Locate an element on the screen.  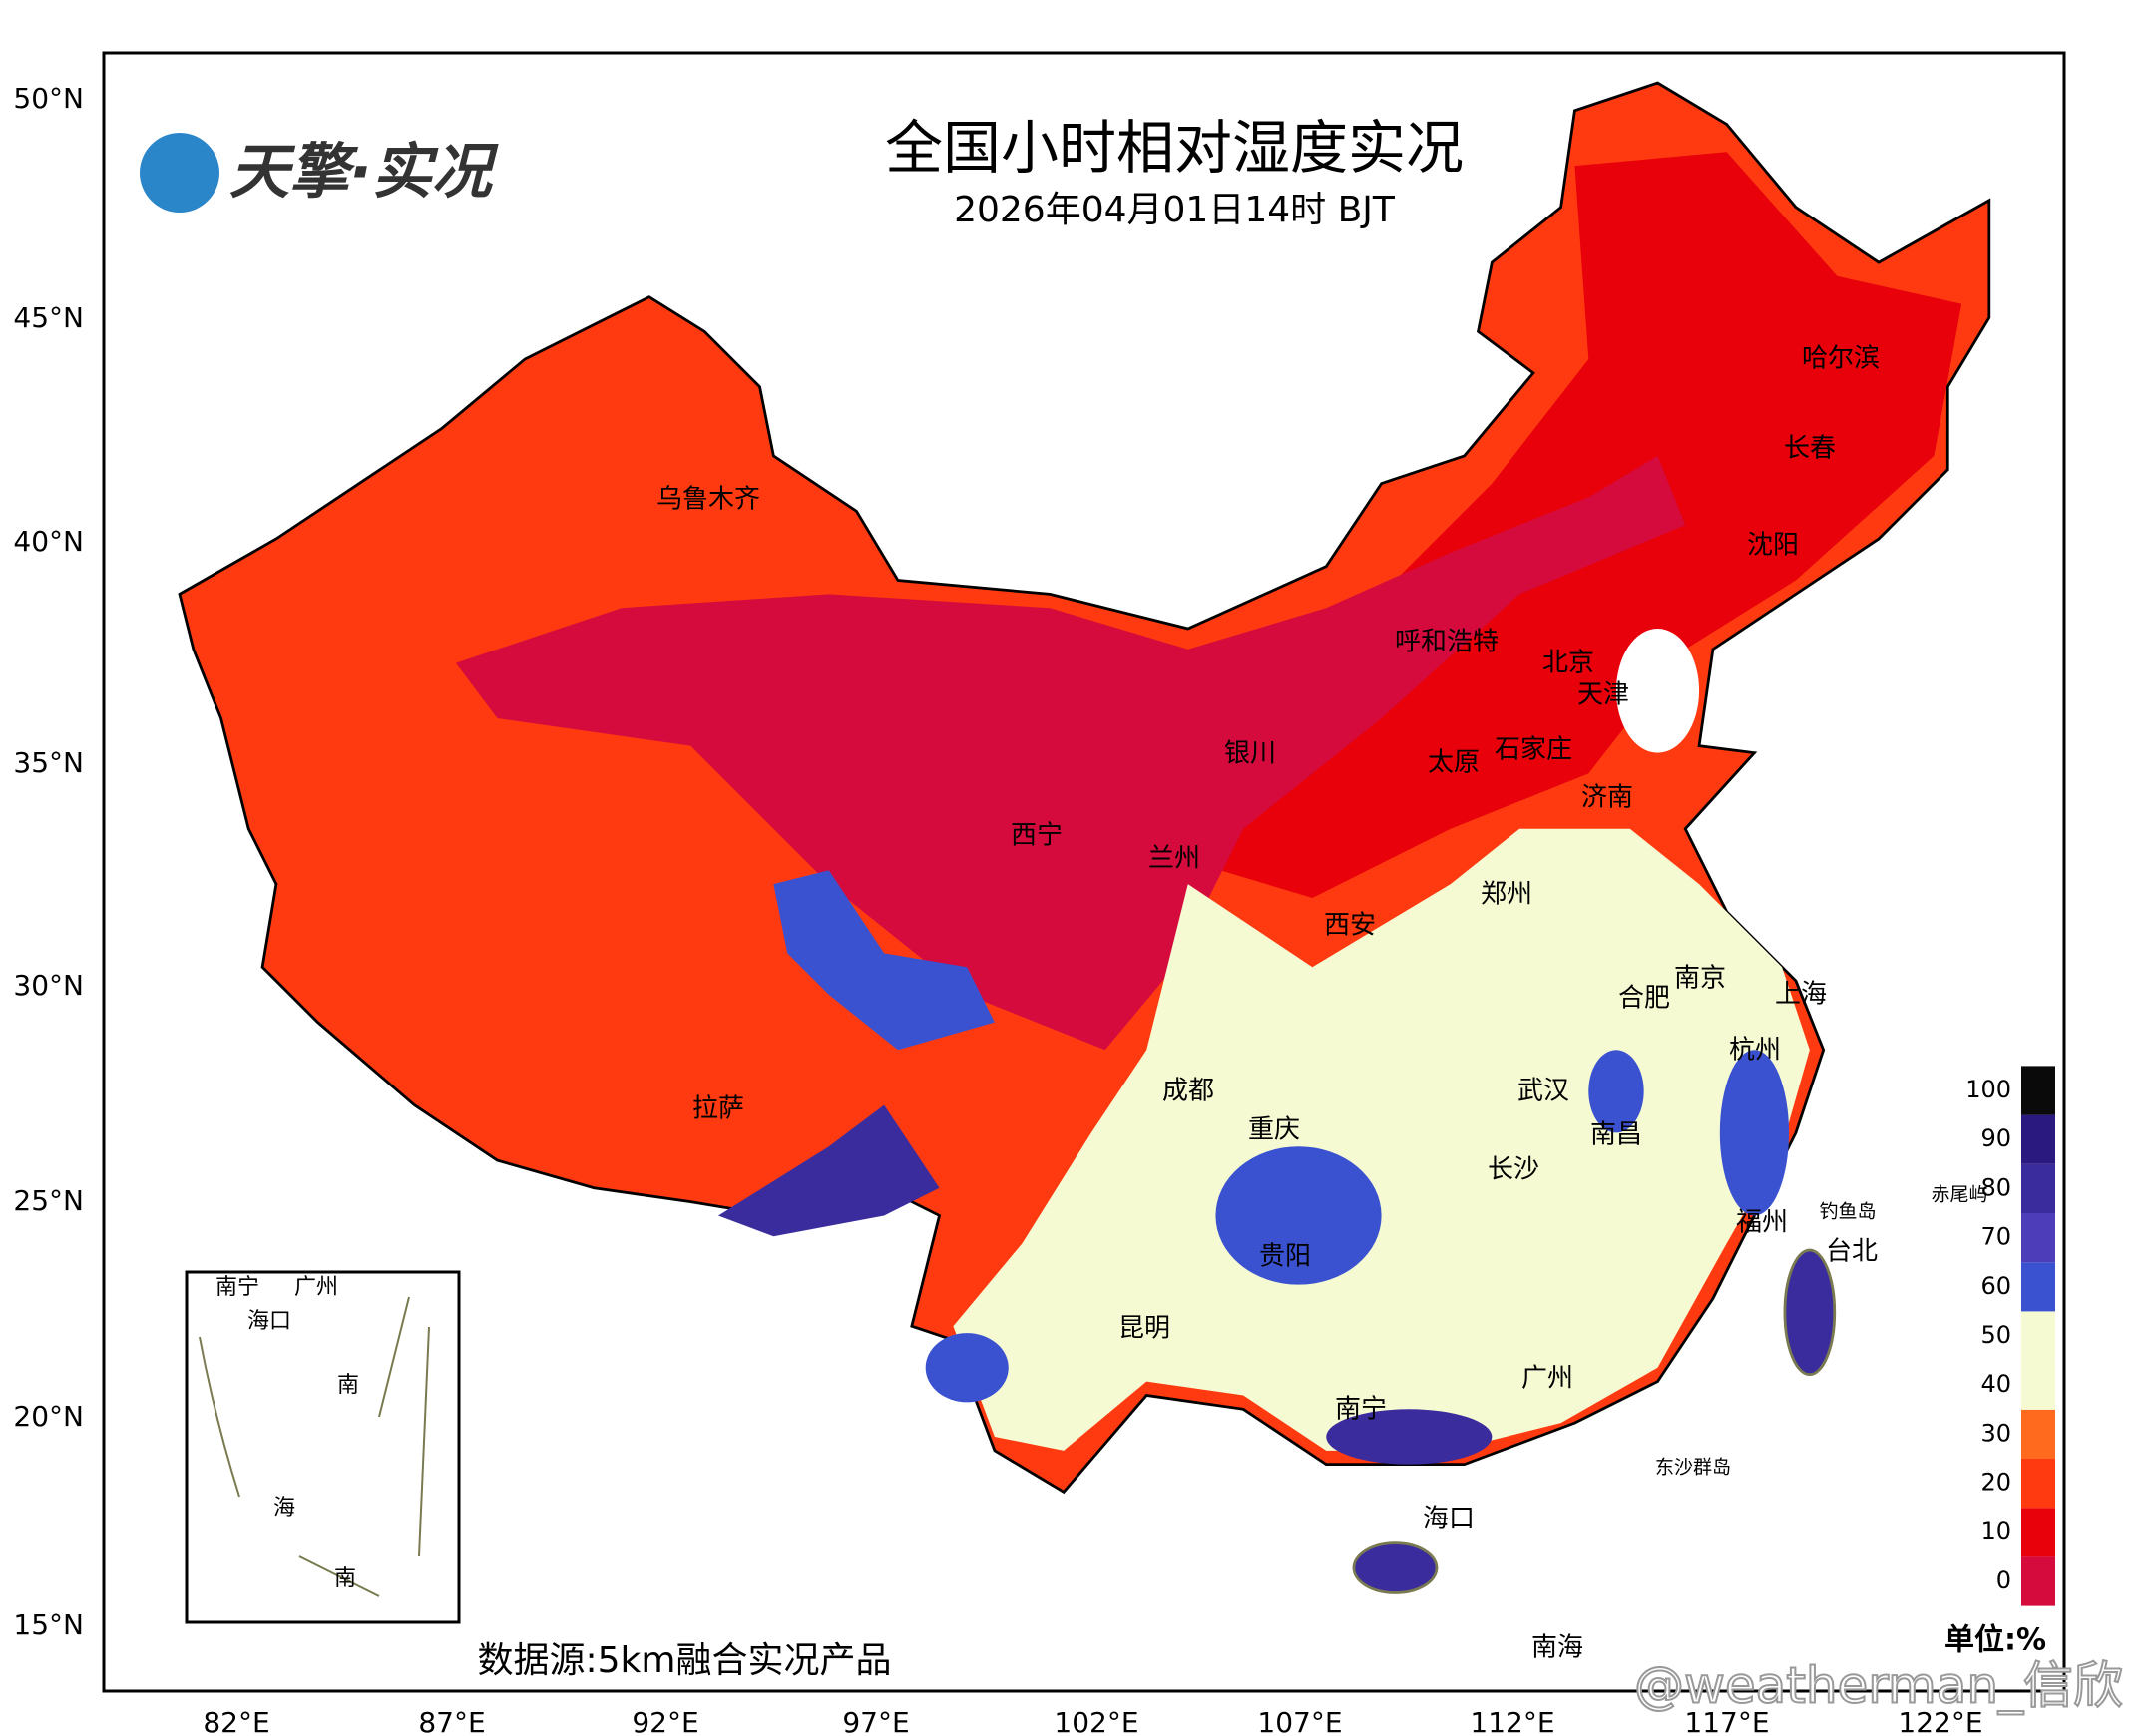
city-label: 北京 is located at coordinates (1568, 663).